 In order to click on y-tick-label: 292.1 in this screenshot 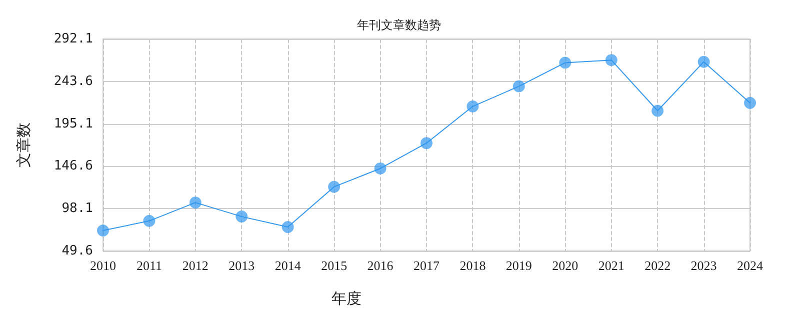, I will do `click(73, 39)`.